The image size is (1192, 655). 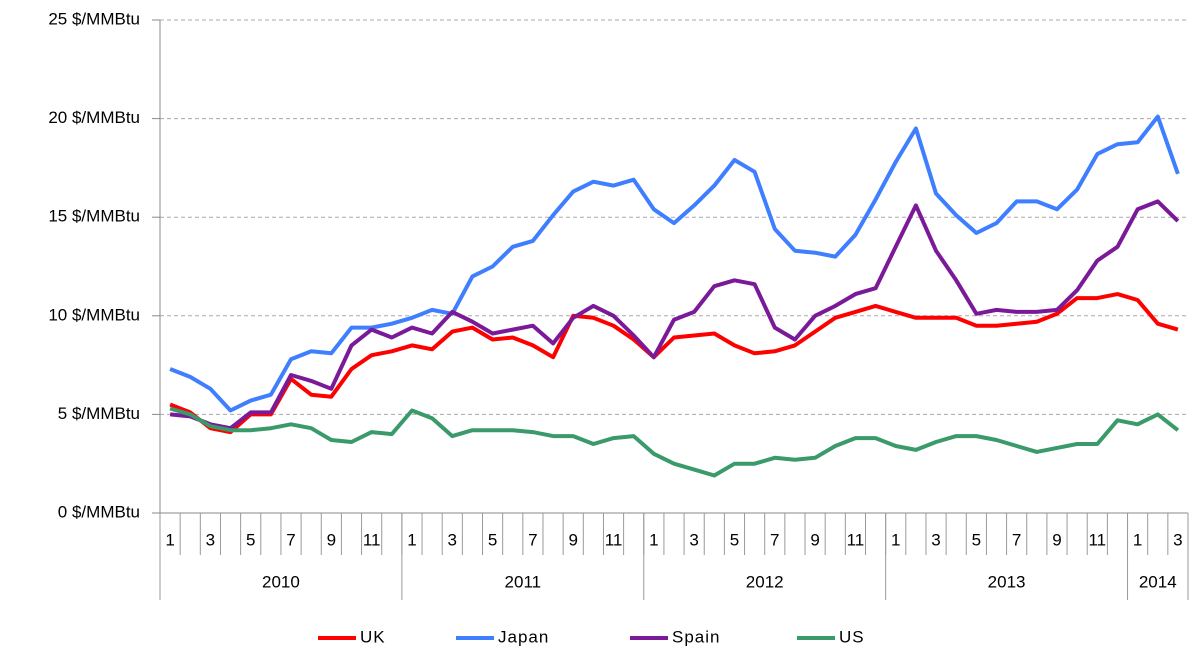 What do you see at coordinates (523, 581) in the screenshot?
I see `group-label: 2011` at bounding box center [523, 581].